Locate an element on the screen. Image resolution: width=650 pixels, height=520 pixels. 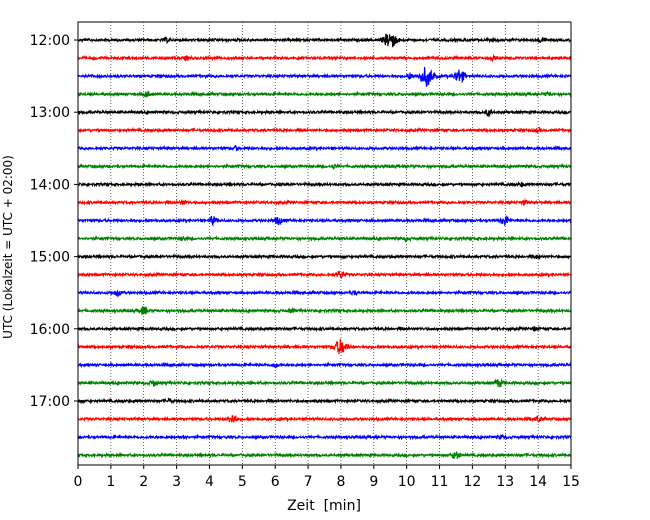
y-tick-label: 14:00 is located at coordinates (50, 185).